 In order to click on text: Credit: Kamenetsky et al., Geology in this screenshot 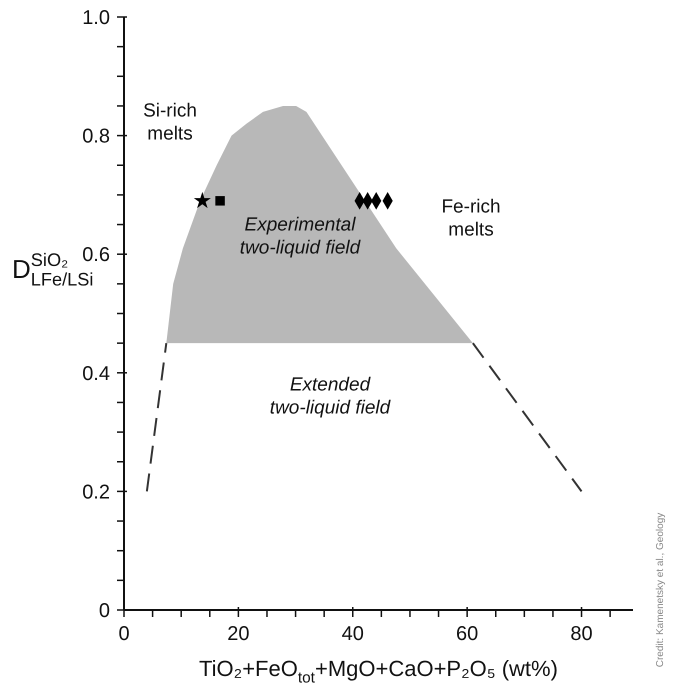, I will do `click(660, 590)`.